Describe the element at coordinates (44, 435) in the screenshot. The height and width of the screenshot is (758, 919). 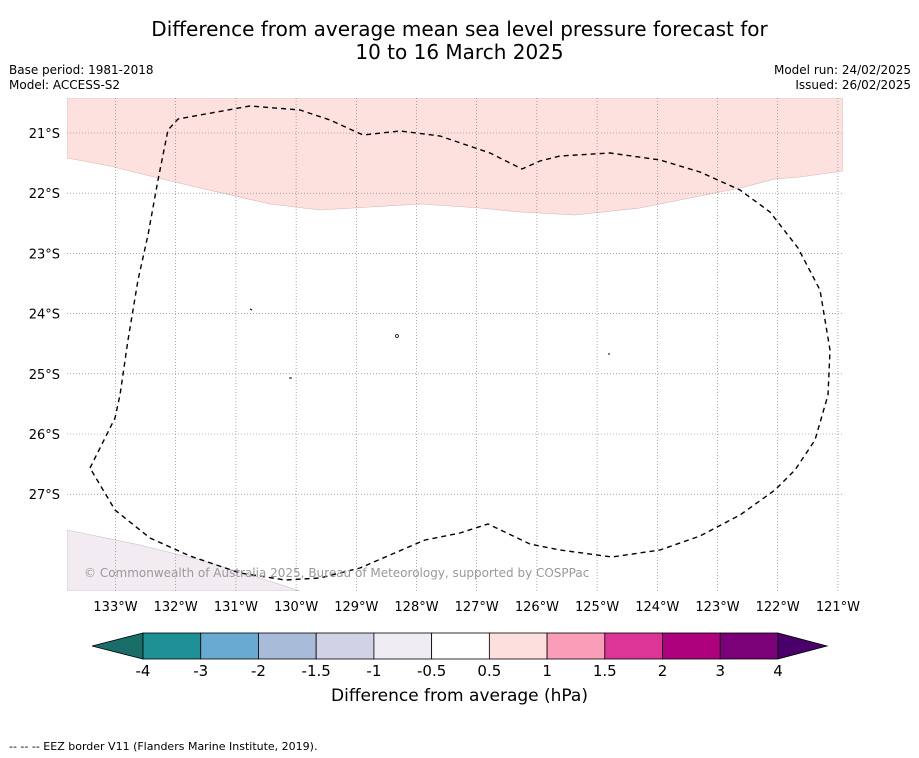
I see `lat-label: 26°S` at that location.